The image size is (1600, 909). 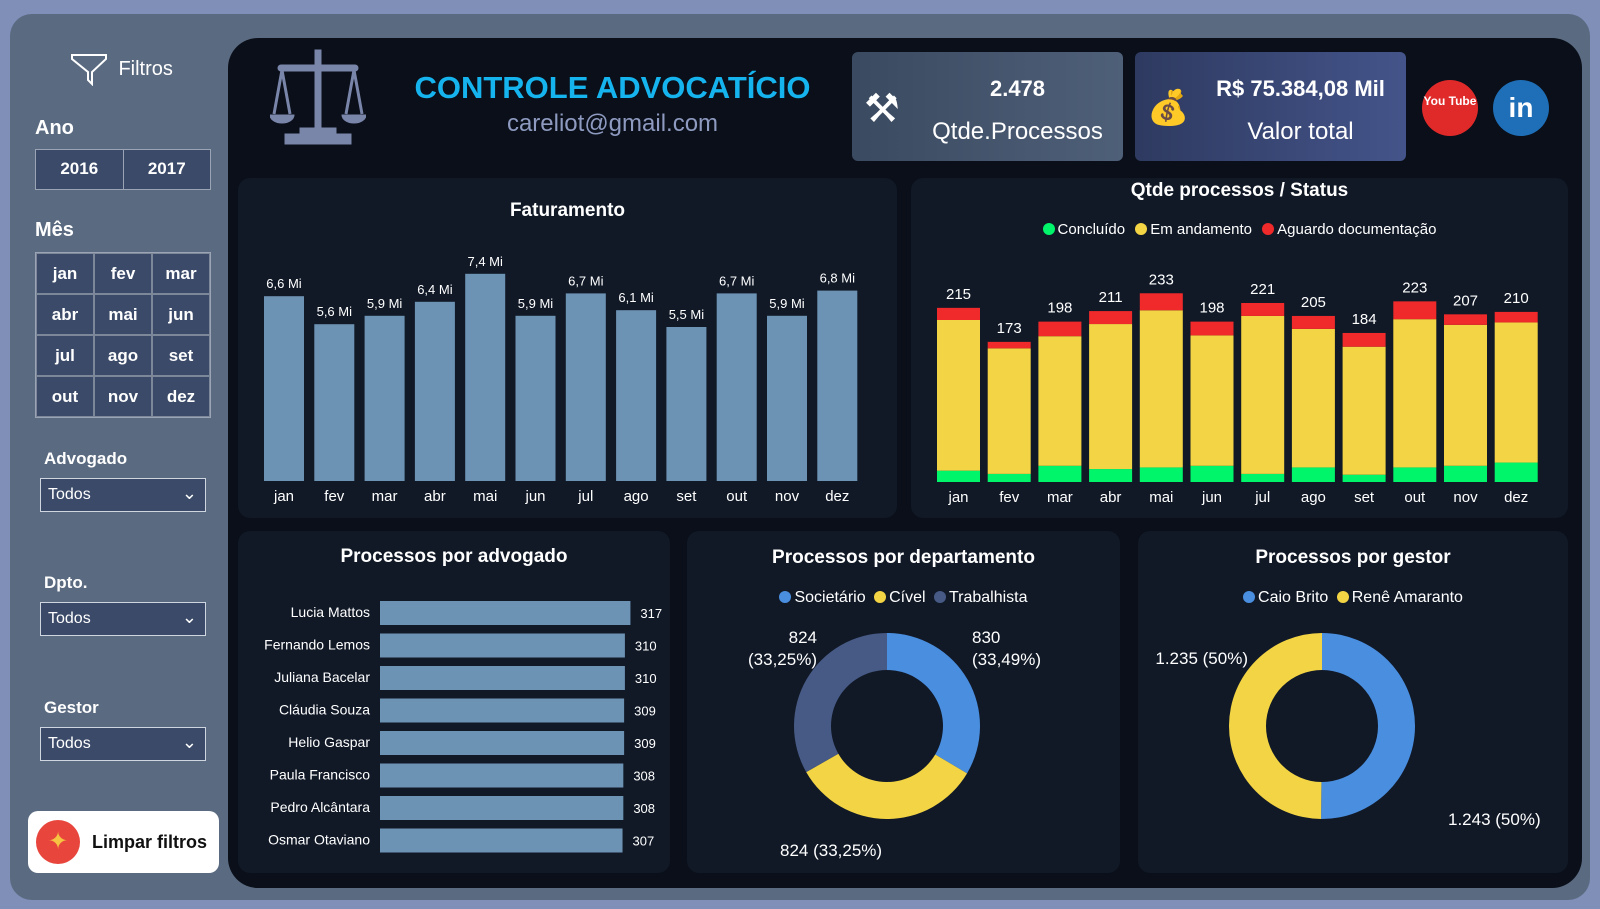 I want to click on faturamento-bar-ago, so click(x=636, y=395).